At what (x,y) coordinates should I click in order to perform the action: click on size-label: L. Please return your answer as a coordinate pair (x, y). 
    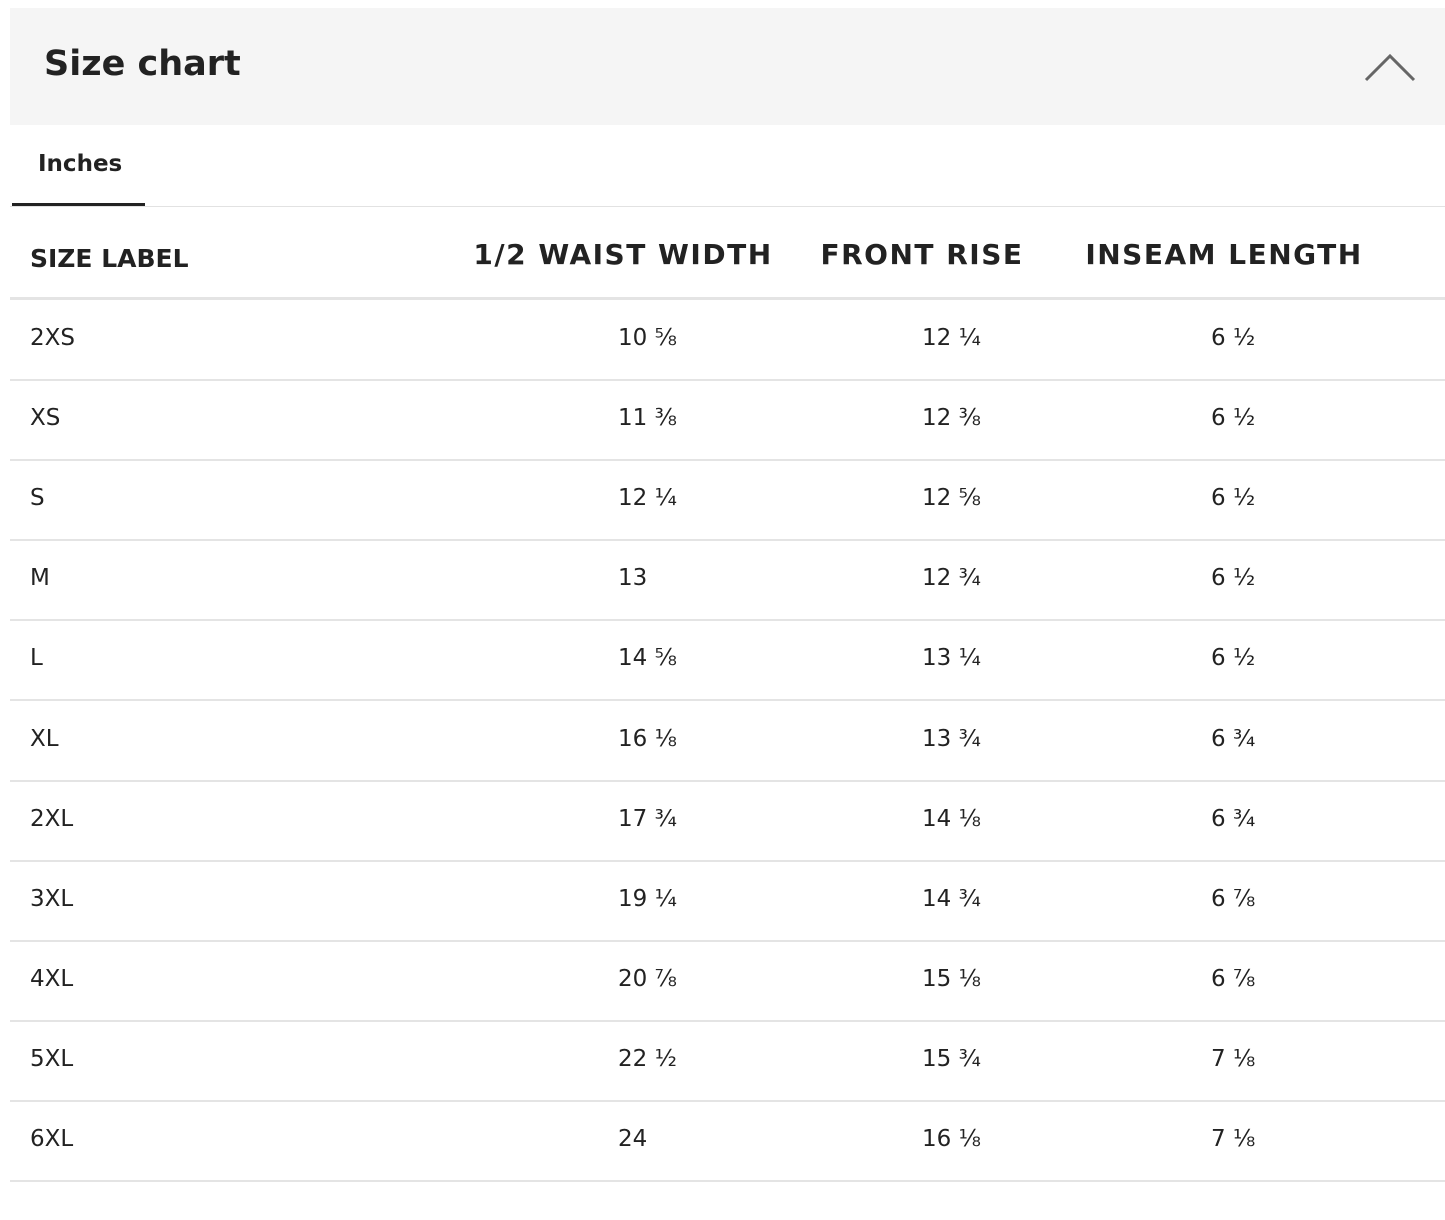
    Looking at the image, I should click on (36, 658).